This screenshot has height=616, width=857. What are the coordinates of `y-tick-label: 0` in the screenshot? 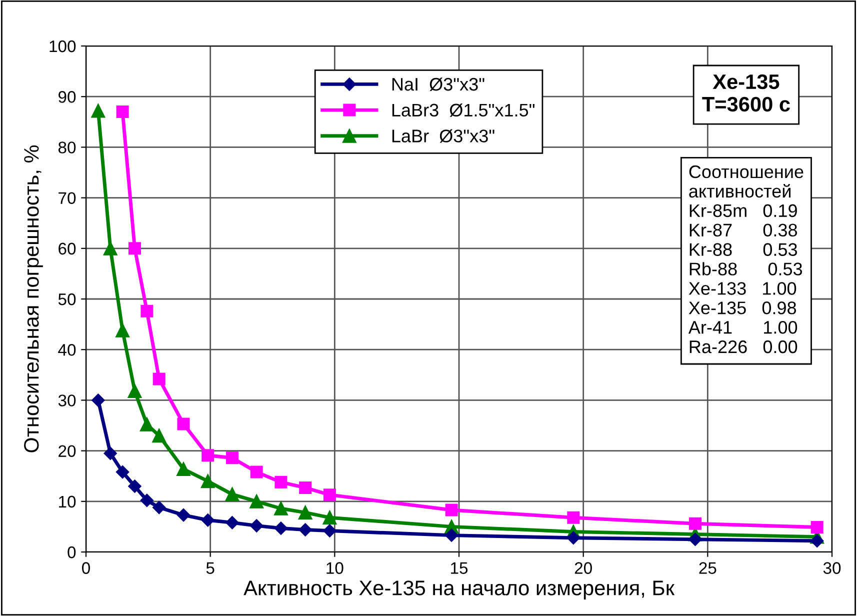 It's located at (72, 552).